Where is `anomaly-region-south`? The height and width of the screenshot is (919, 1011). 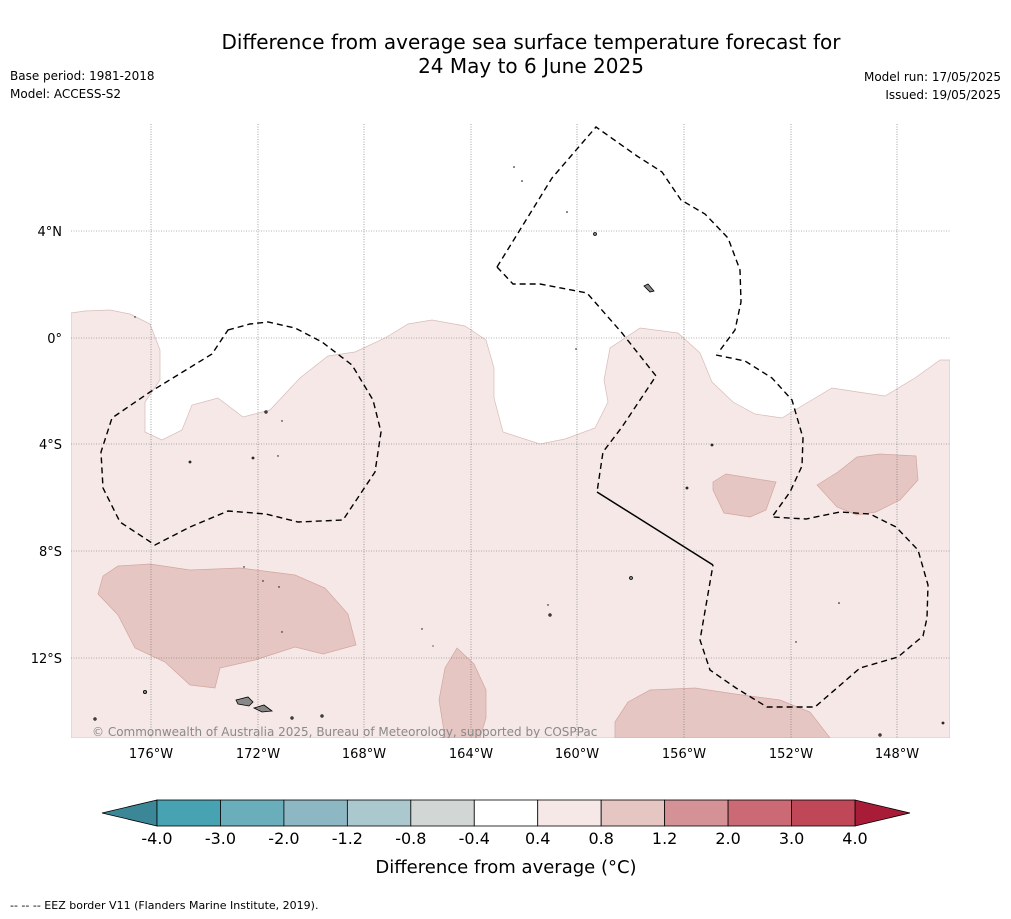
anomaly-region-south is located at coordinates (462, 692).